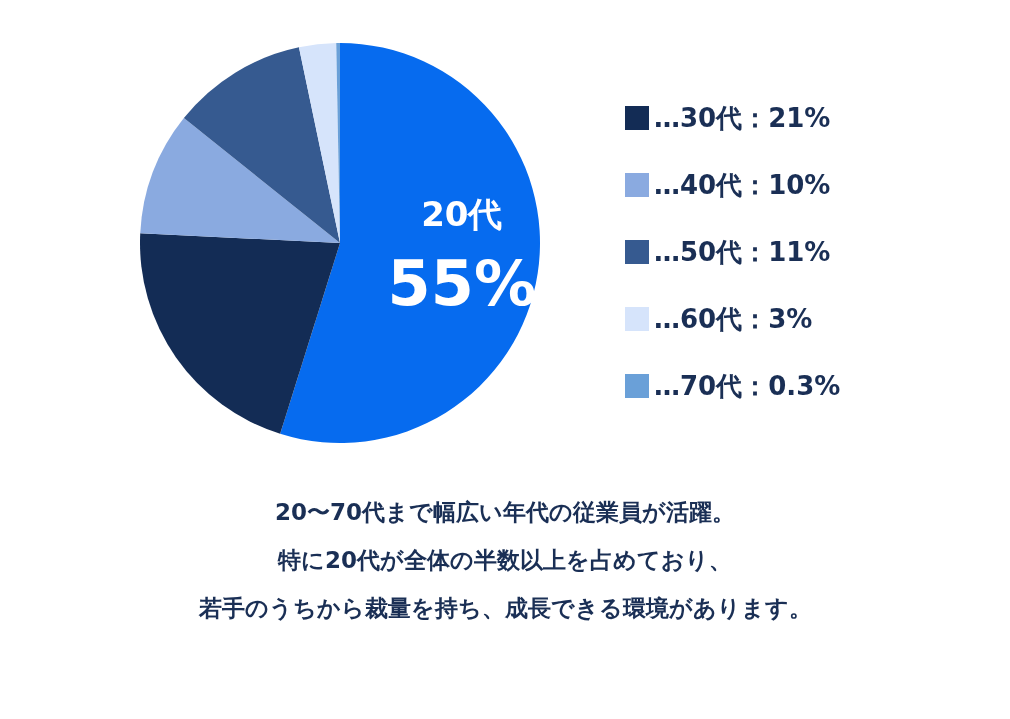  Describe the element at coordinates (742, 185) in the screenshot. I see `legend-label: …40代：10%` at that location.